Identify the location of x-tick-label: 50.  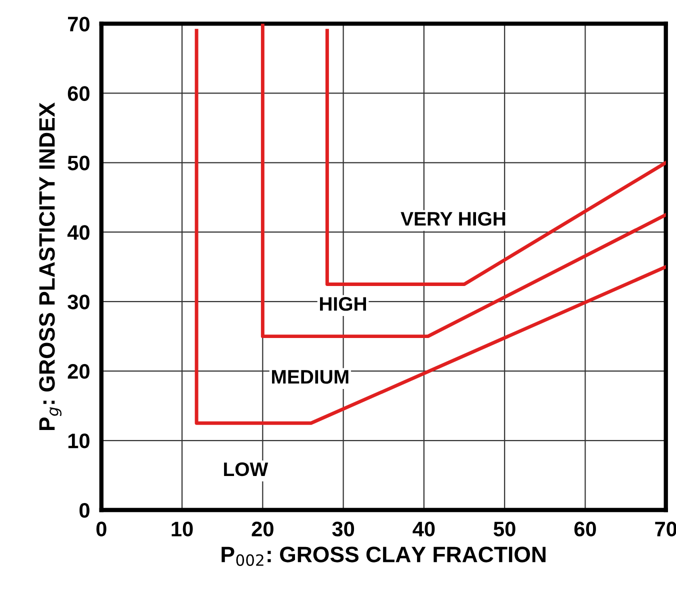
(505, 529).